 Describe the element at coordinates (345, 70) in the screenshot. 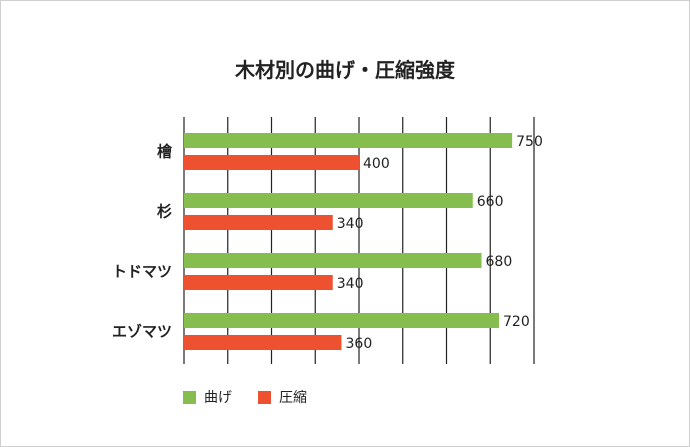

I see `chart-title: 木材別の曲げ・圧縮強度` at that location.